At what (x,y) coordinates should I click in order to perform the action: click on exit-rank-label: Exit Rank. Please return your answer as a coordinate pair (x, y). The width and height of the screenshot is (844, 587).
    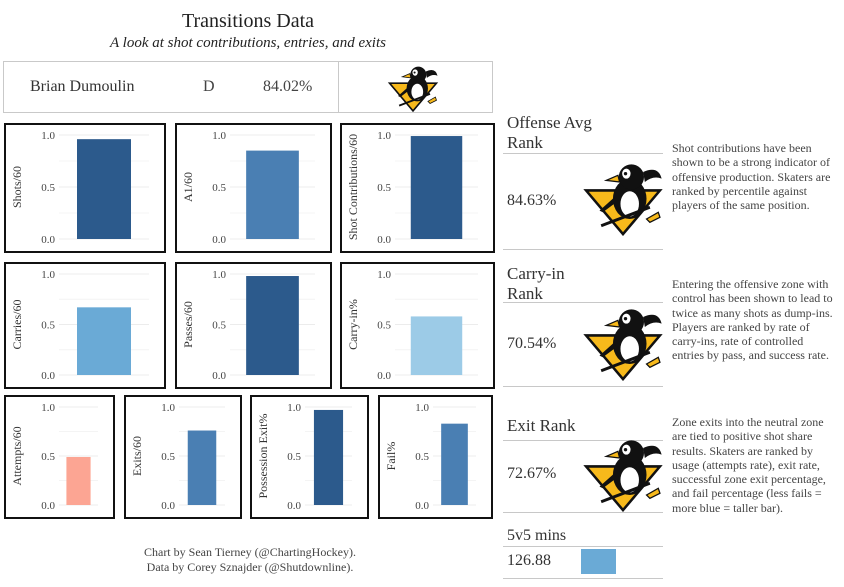
    Looking at the image, I should click on (541, 425).